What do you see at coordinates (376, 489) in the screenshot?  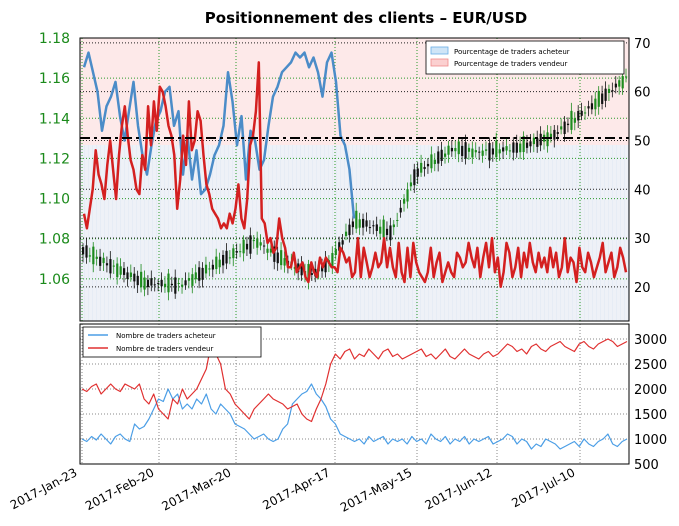 I see `x-label-4: 2017-May-15` at bounding box center [376, 489].